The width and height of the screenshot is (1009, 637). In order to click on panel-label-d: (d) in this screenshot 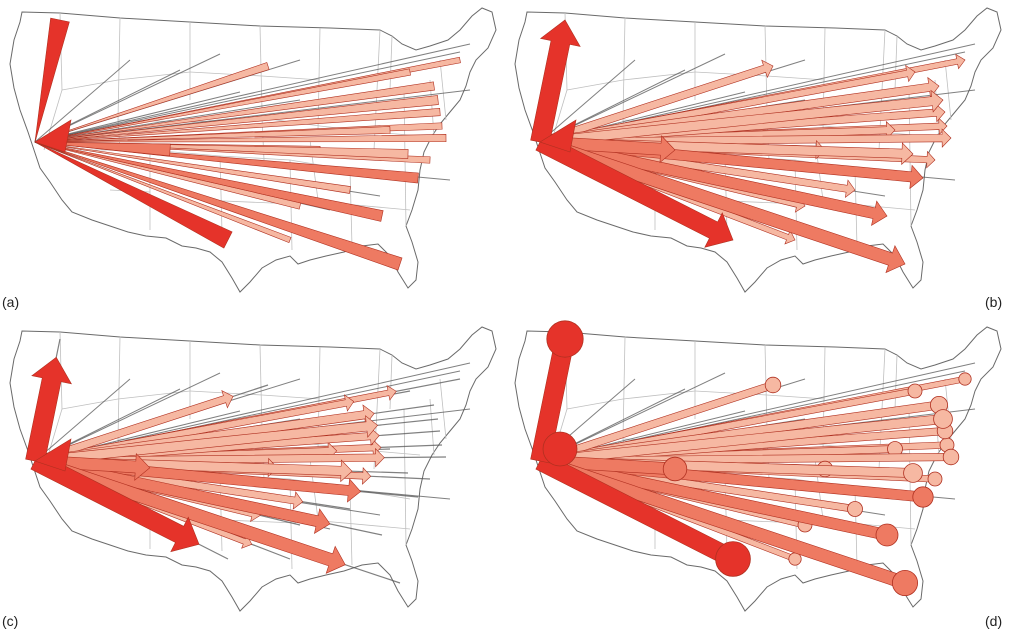, I will do `click(994, 621)`.